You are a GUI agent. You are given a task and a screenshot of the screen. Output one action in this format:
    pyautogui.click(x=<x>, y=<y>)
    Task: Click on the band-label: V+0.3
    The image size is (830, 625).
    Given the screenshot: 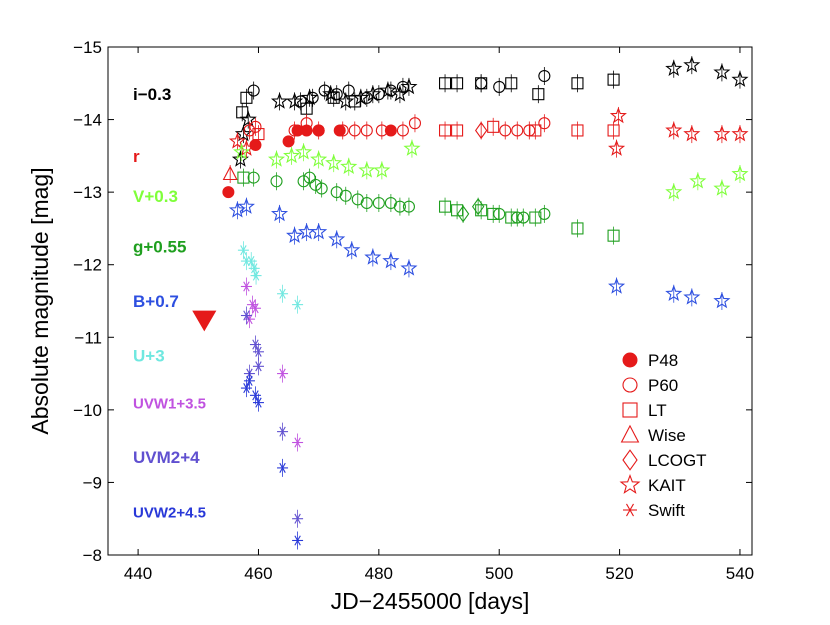 What is the action you would take?
    pyautogui.click(x=155, y=196)
    